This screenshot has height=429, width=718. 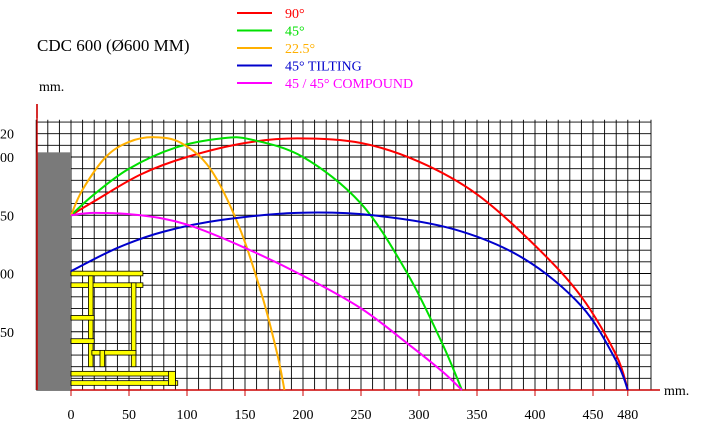 What do you see at coordinates (300, 49) in the screenshot?
I see `legend-label: 22.5°` at bounding box center [300, 49].